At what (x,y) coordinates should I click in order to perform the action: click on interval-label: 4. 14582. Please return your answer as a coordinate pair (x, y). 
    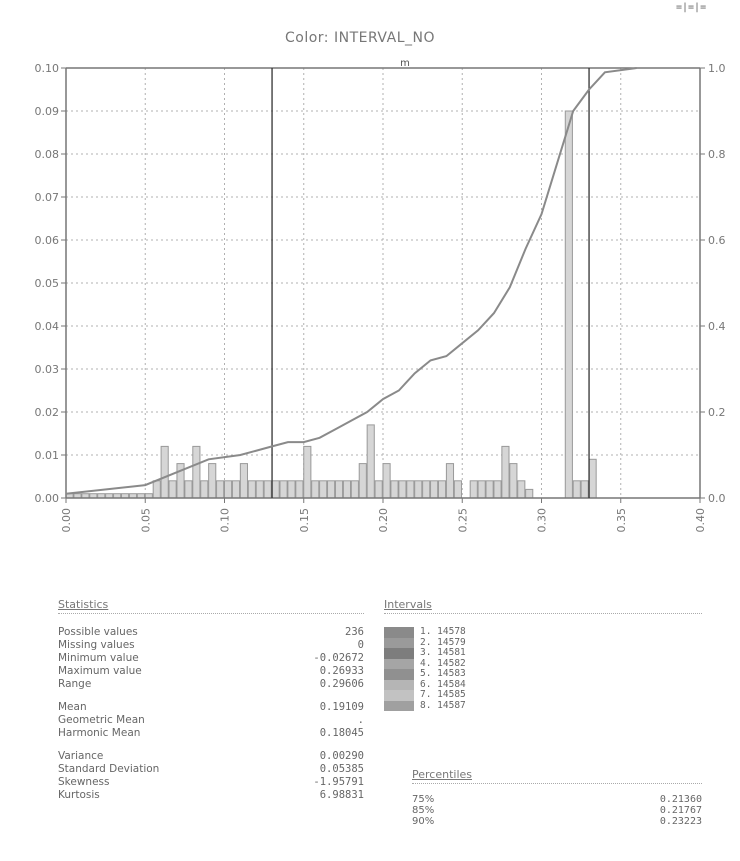
    Looking at the image, I should click on (443, 663).